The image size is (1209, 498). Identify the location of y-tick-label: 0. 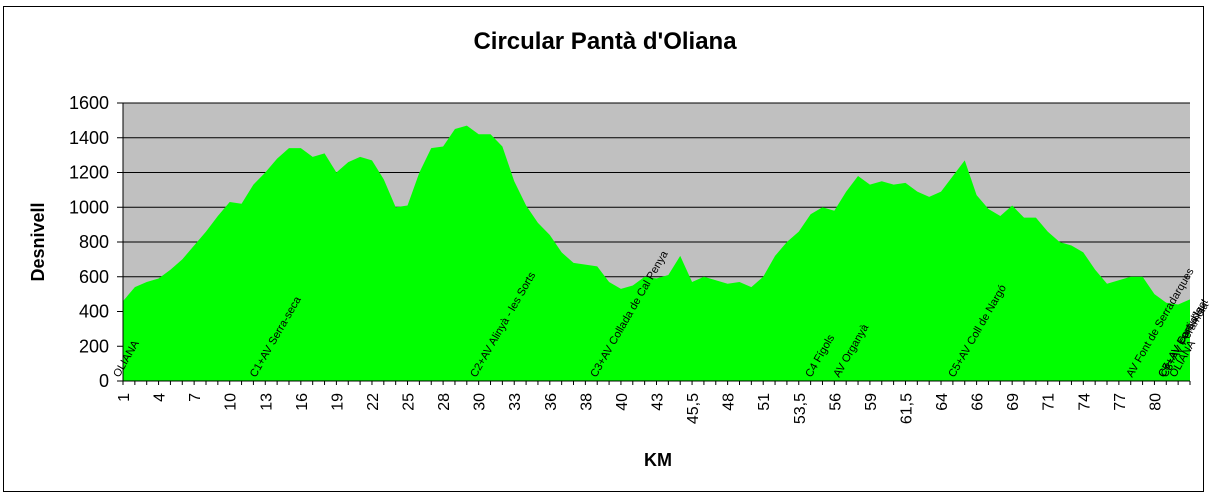
(104, 381).